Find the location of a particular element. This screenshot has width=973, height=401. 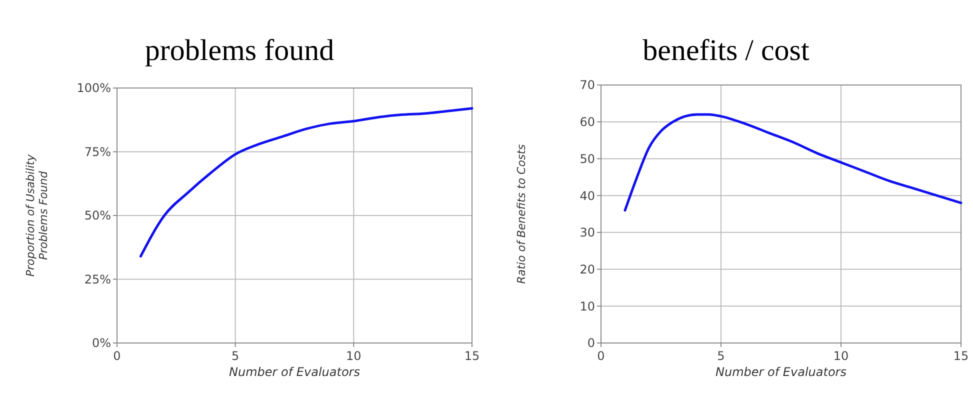

y-tick-label: 50% is located at coordinates (97, 215).